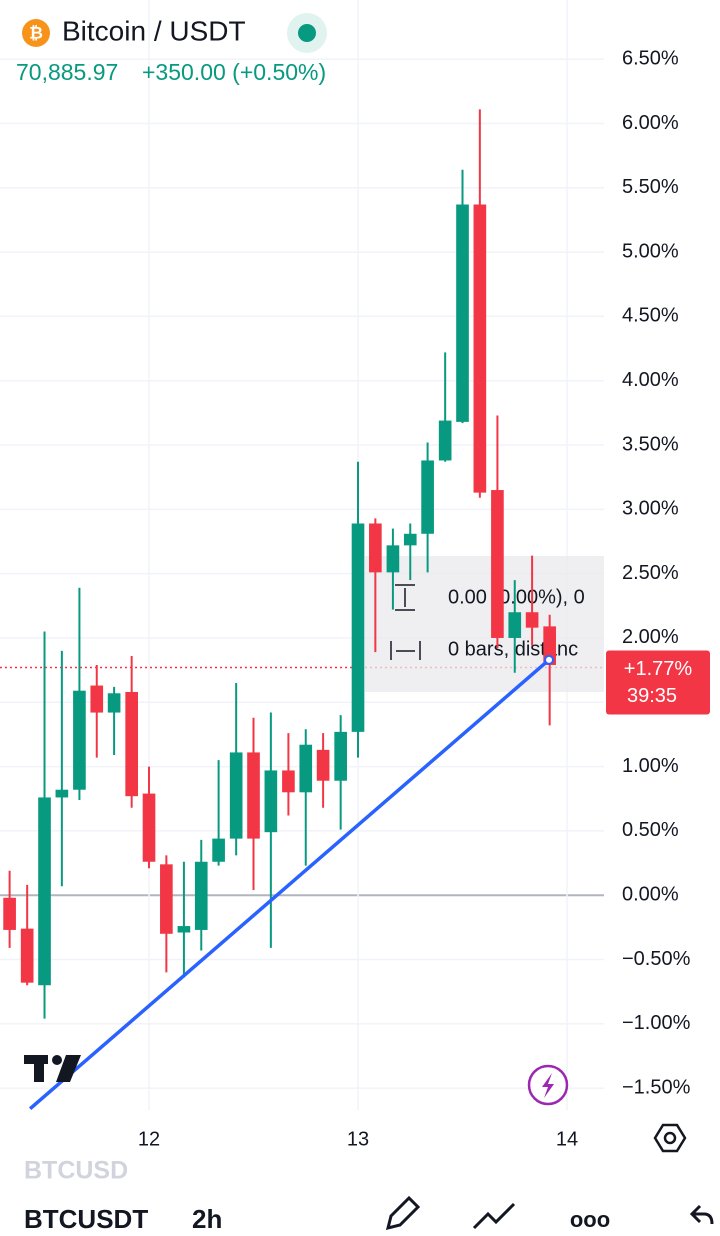 The width and height of the screenshot is (720, 1236). What do you see at coordinates (656, 959) in the screenshot?
I see `y-tick-label: −0.50%` at bounding box center [656, 959].